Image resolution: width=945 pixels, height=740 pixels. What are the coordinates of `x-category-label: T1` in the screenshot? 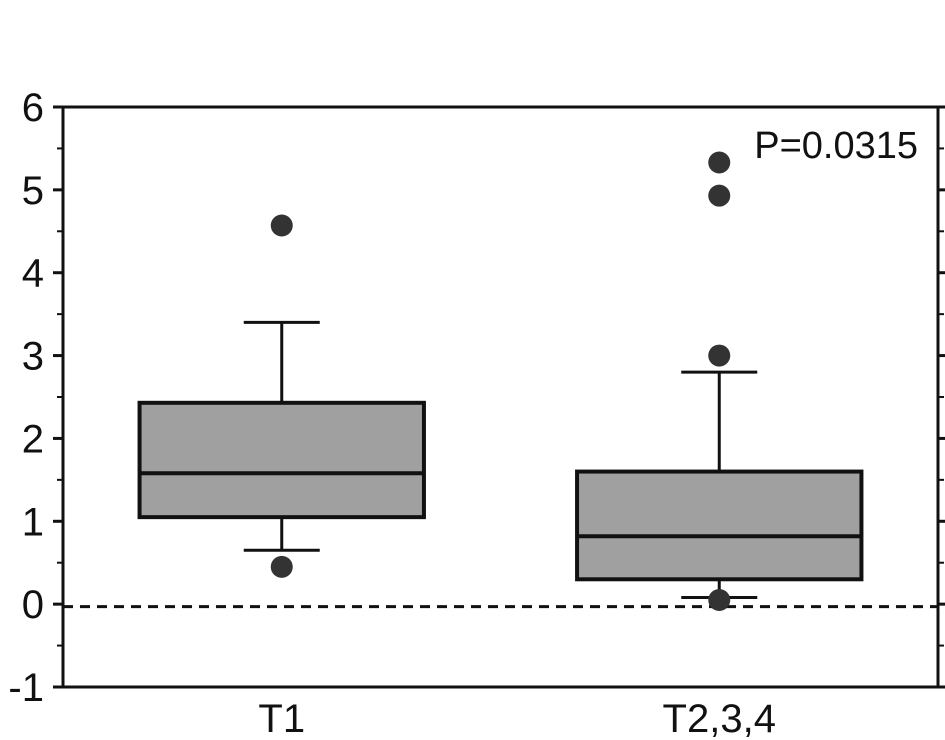 It's located at (281, 718).